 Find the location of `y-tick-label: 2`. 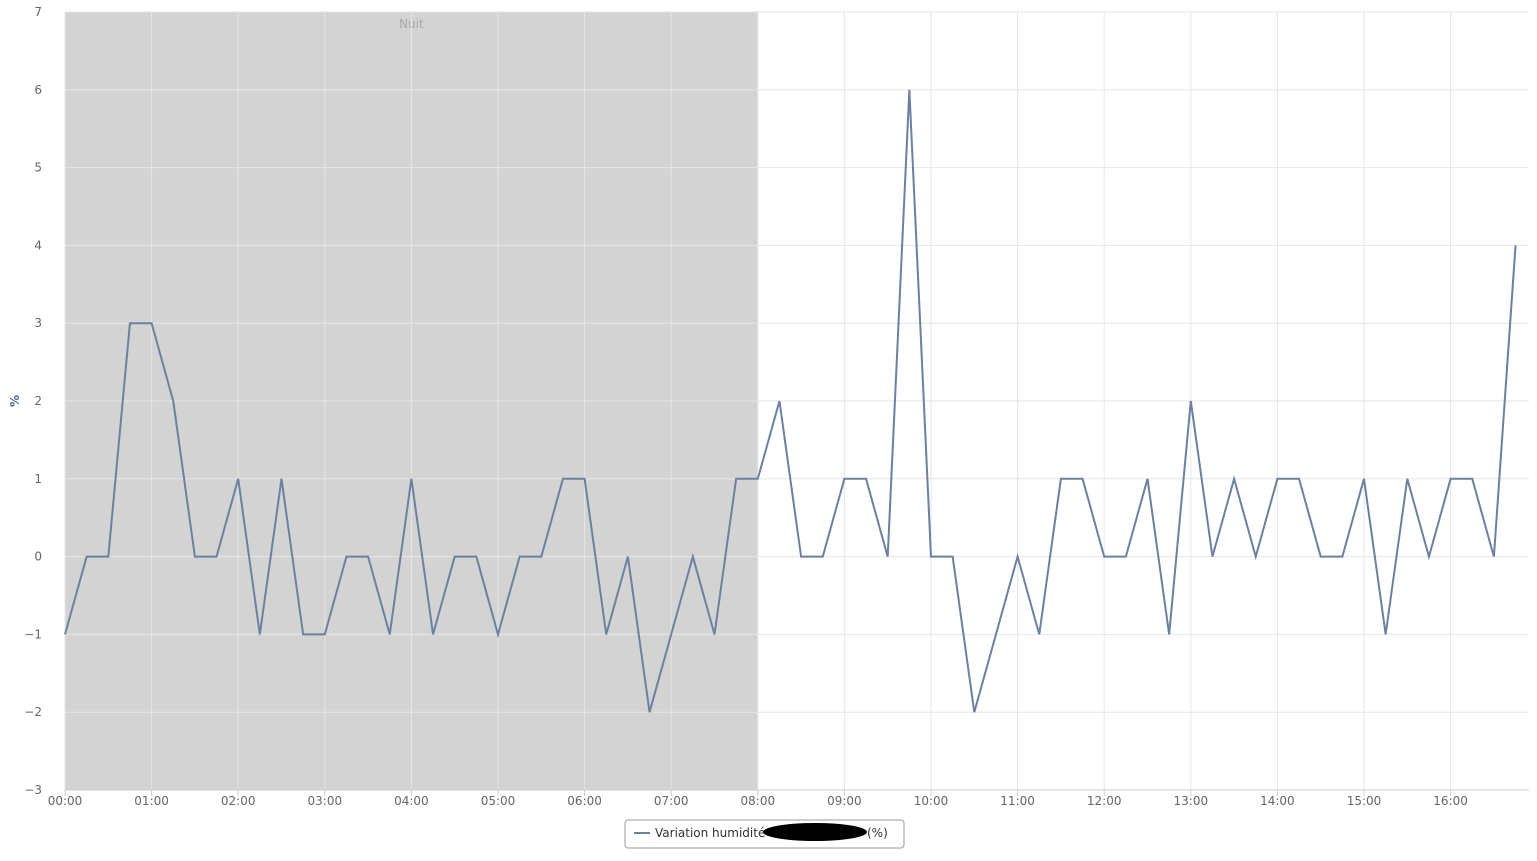

y-tick-label: 2 is located at coordinates (38, 401).